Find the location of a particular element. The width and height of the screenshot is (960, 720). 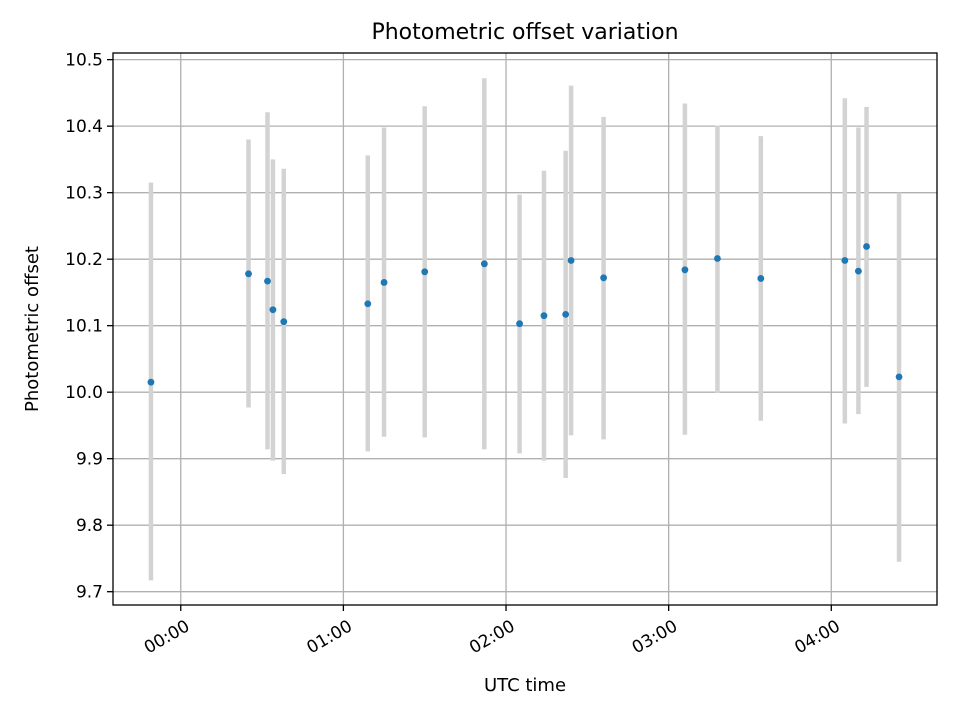

y-tick-label: 9.8 is located at coordinates (89, 526).